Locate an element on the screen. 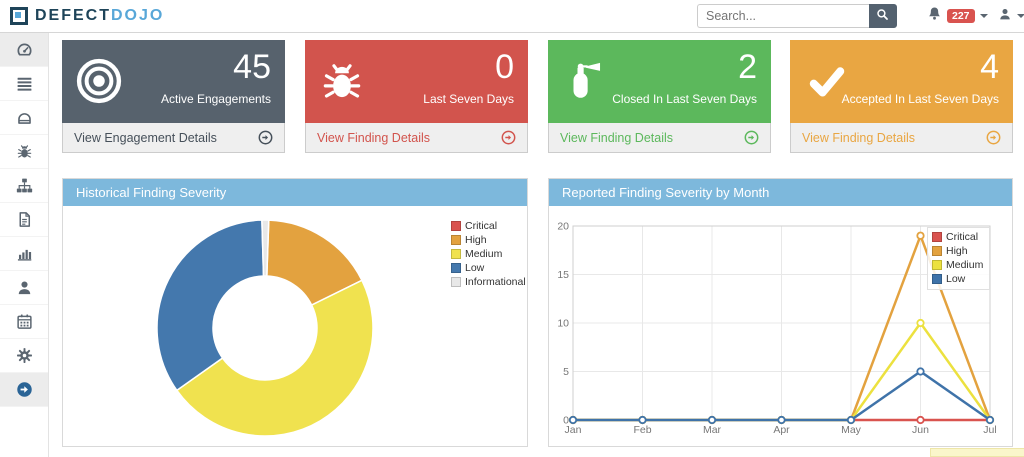 The width and height of the screenshot is (1024, 457). sidebar-item-bar-chart is located at coordinates (24, 254).